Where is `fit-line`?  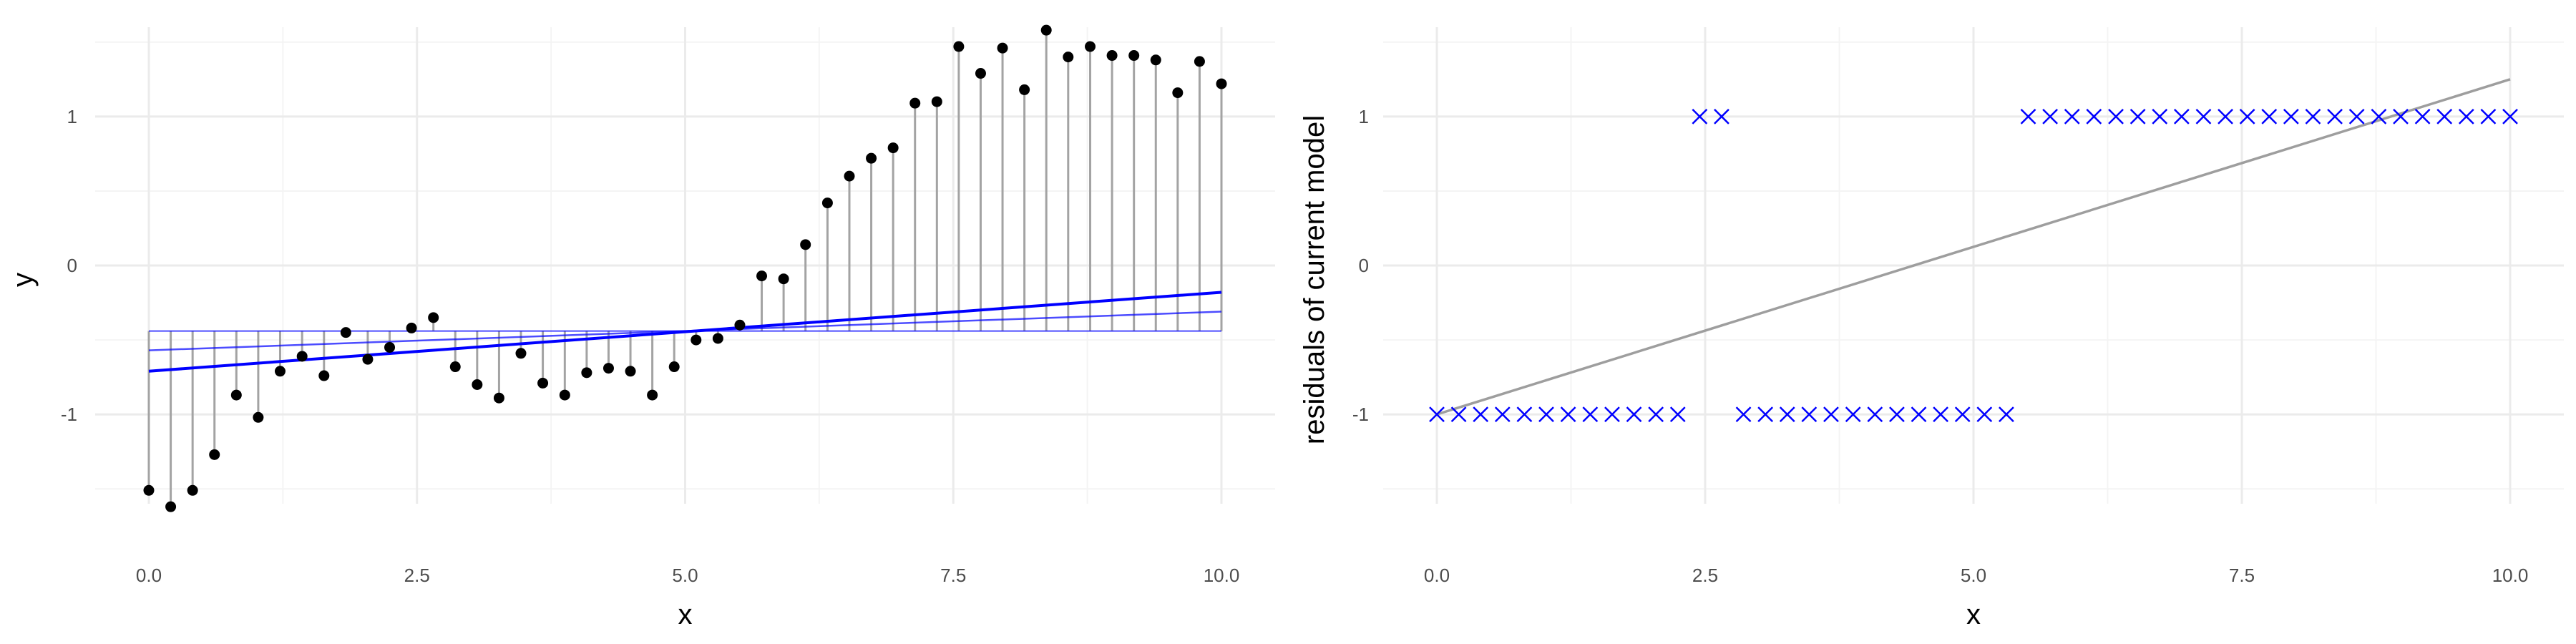
fit-line is located at coordinates (685, 332).